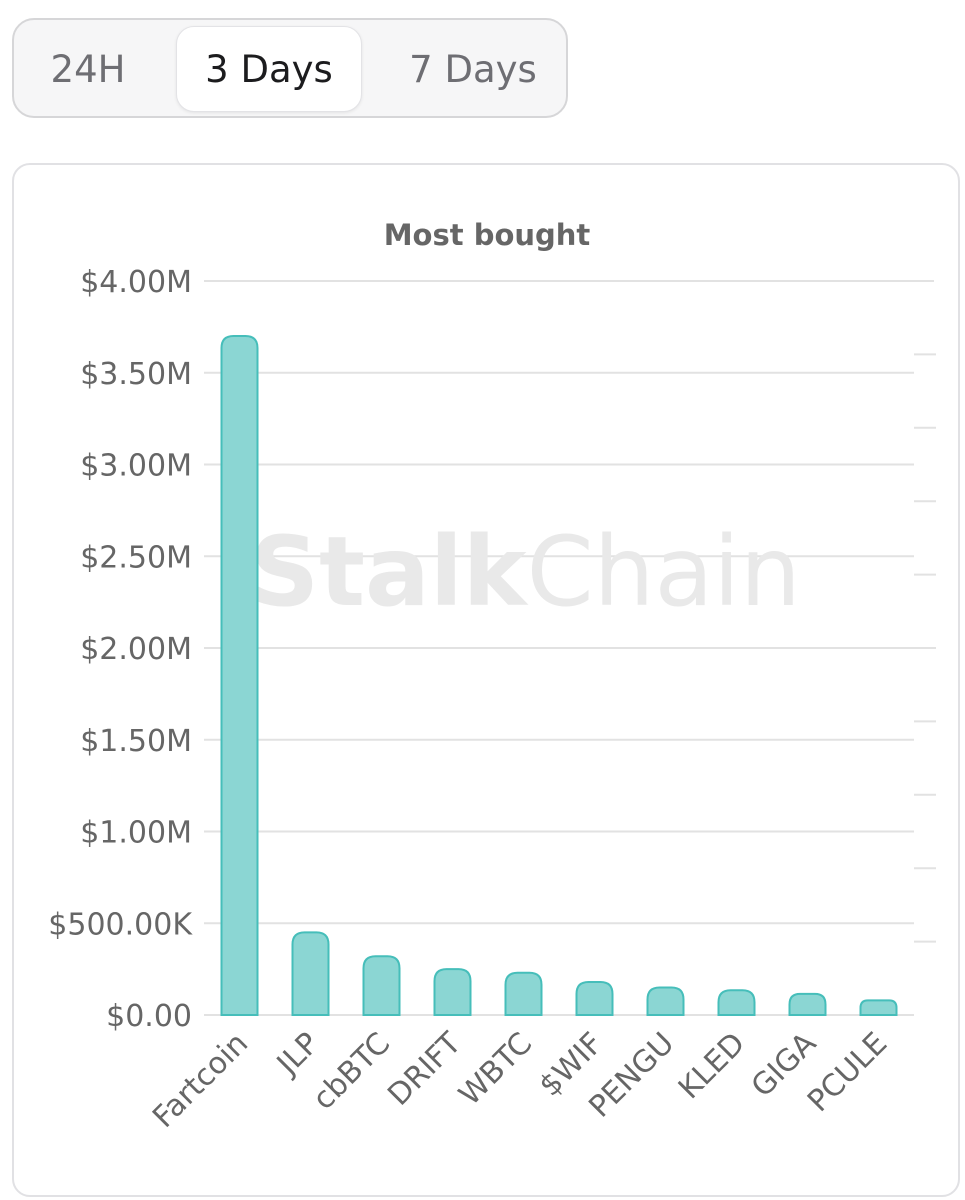 The width and height of the screenshot is (965, 1200). Describe the element at coordinates (424, 1068) in the screenshot. I see `x-tick-label: DRIFT` at that location.